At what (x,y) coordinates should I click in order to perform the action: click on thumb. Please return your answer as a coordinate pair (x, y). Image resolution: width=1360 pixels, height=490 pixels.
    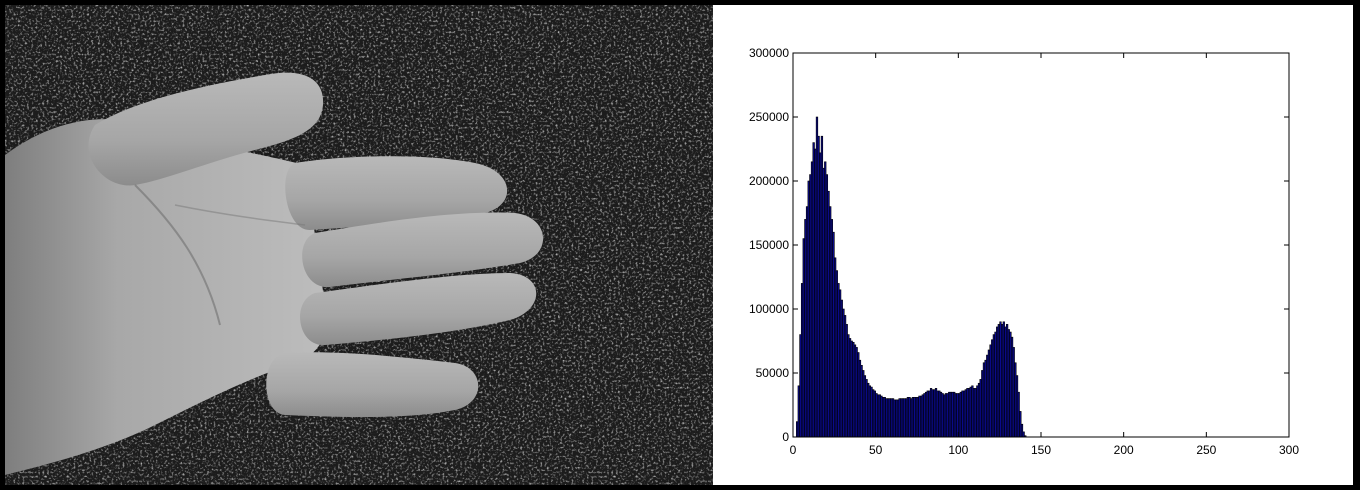
    Looking at the image, I should click on (206, 129).